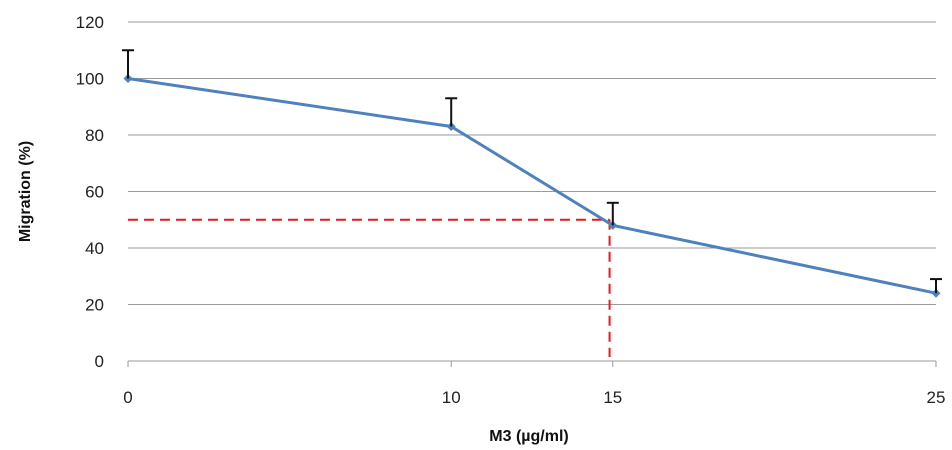 The height and width of the screenshot is (450, 952). What do you see at coordinates (94, 248) in the screenshot?
I see `y-tick-label: 40` at bounding box center [94, 248].